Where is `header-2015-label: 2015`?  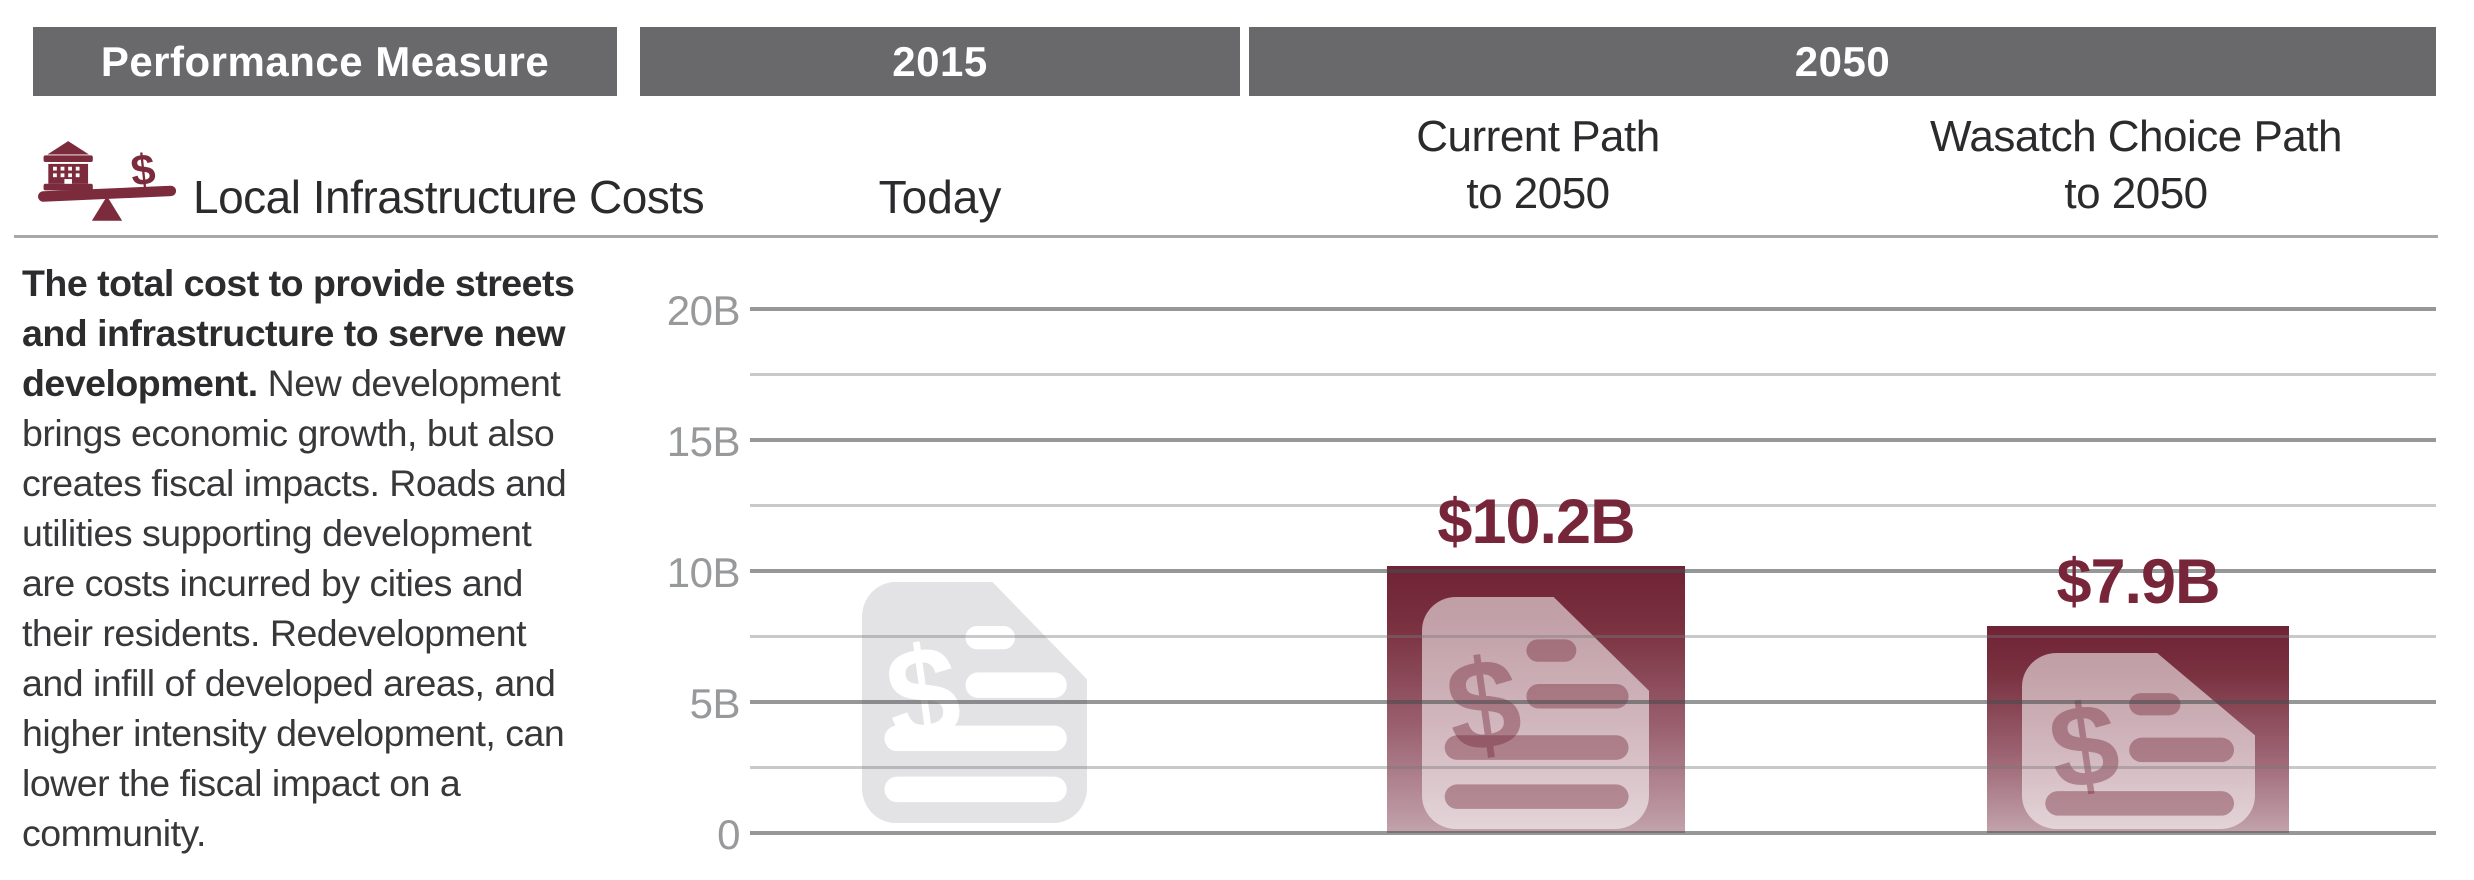 header-2015-label: 2015 is located at coordinates (940, 61).